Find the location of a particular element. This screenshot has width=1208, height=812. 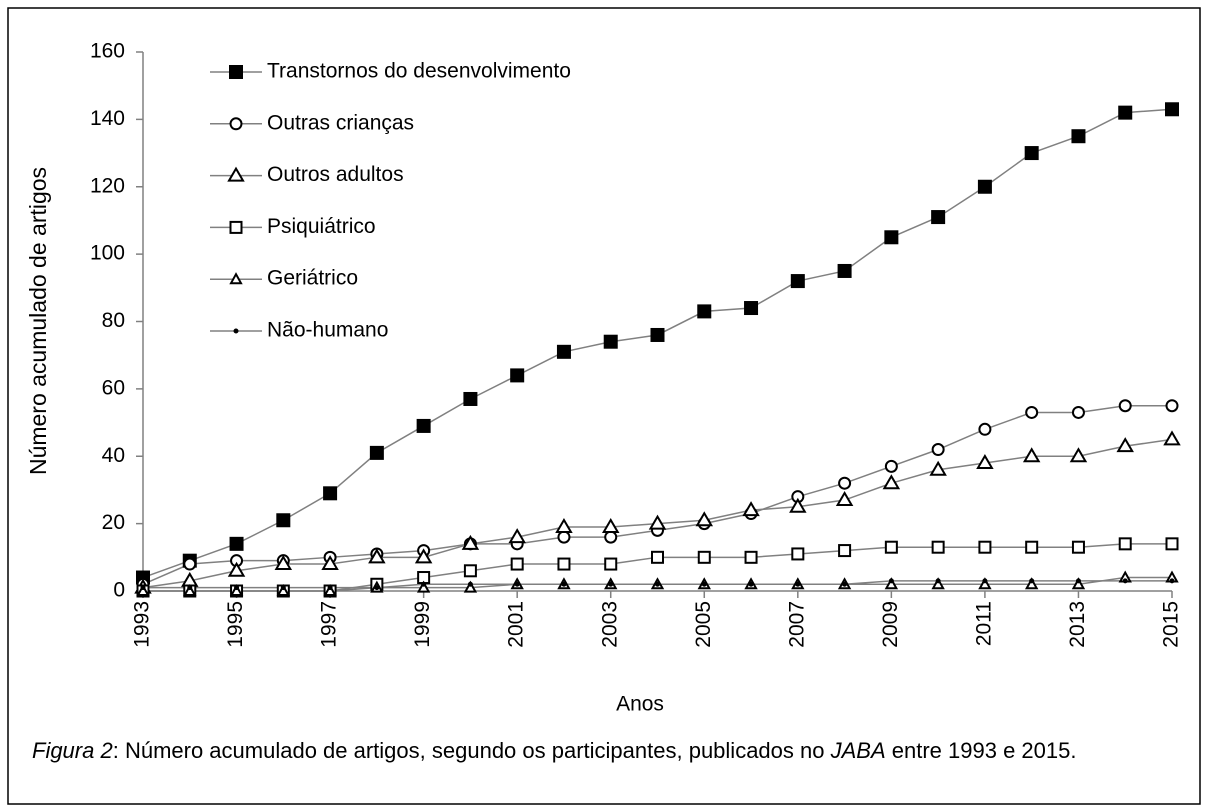

y-tick-label: 100 is located at coordinates (107, 253).